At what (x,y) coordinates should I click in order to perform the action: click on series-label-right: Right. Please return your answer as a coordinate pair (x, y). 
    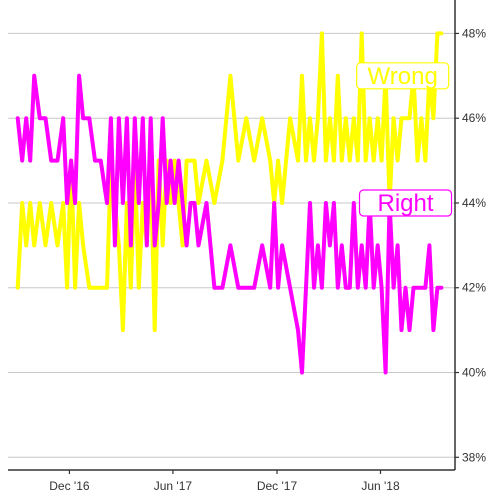
    Looking at the image, I should click on (406, 203).